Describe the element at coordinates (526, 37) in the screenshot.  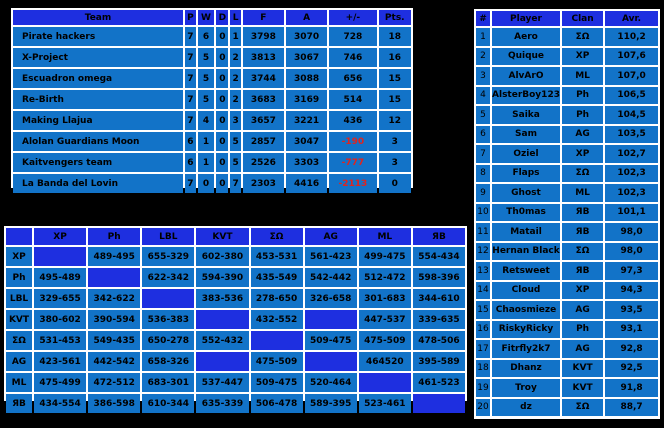
I see `player-player: Aero` at that location.